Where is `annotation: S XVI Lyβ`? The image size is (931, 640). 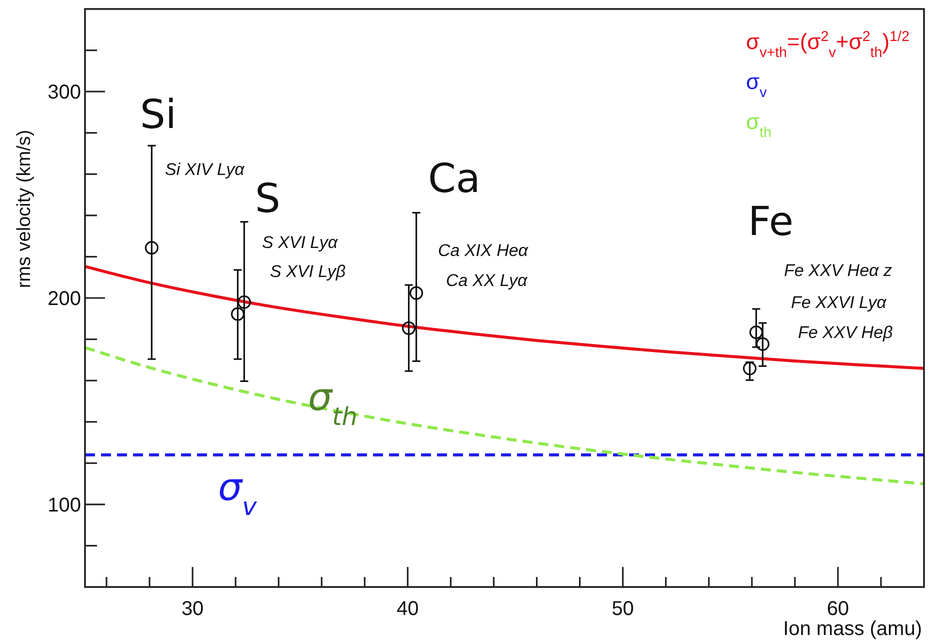
annotation: S XVI Lyβ is located at coordinates (308, 271).